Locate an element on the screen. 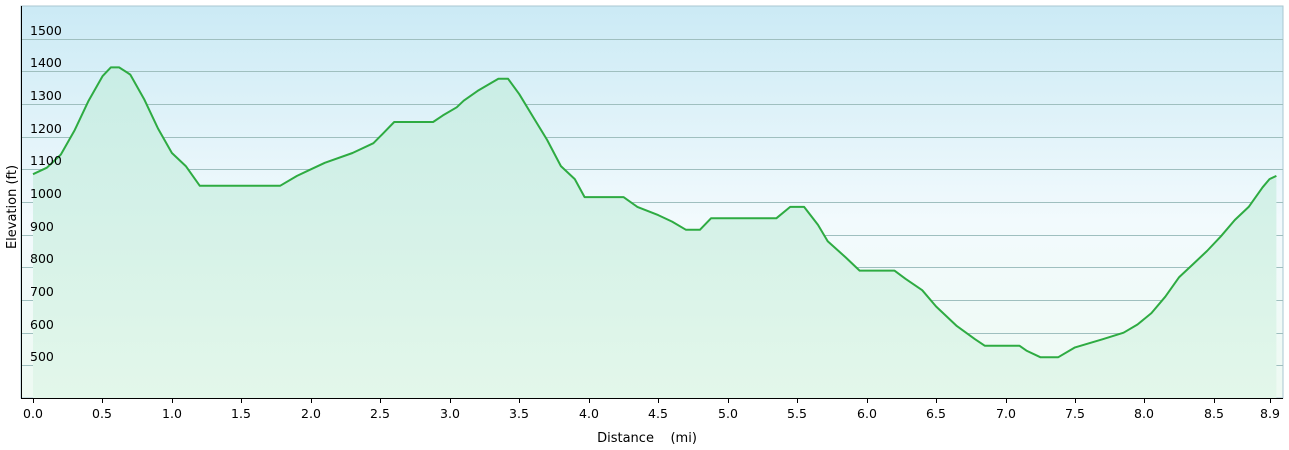 The height and width of the screenshot is (450, 1289). y-tick-label: 1300 is located at coordinates (46, 95).